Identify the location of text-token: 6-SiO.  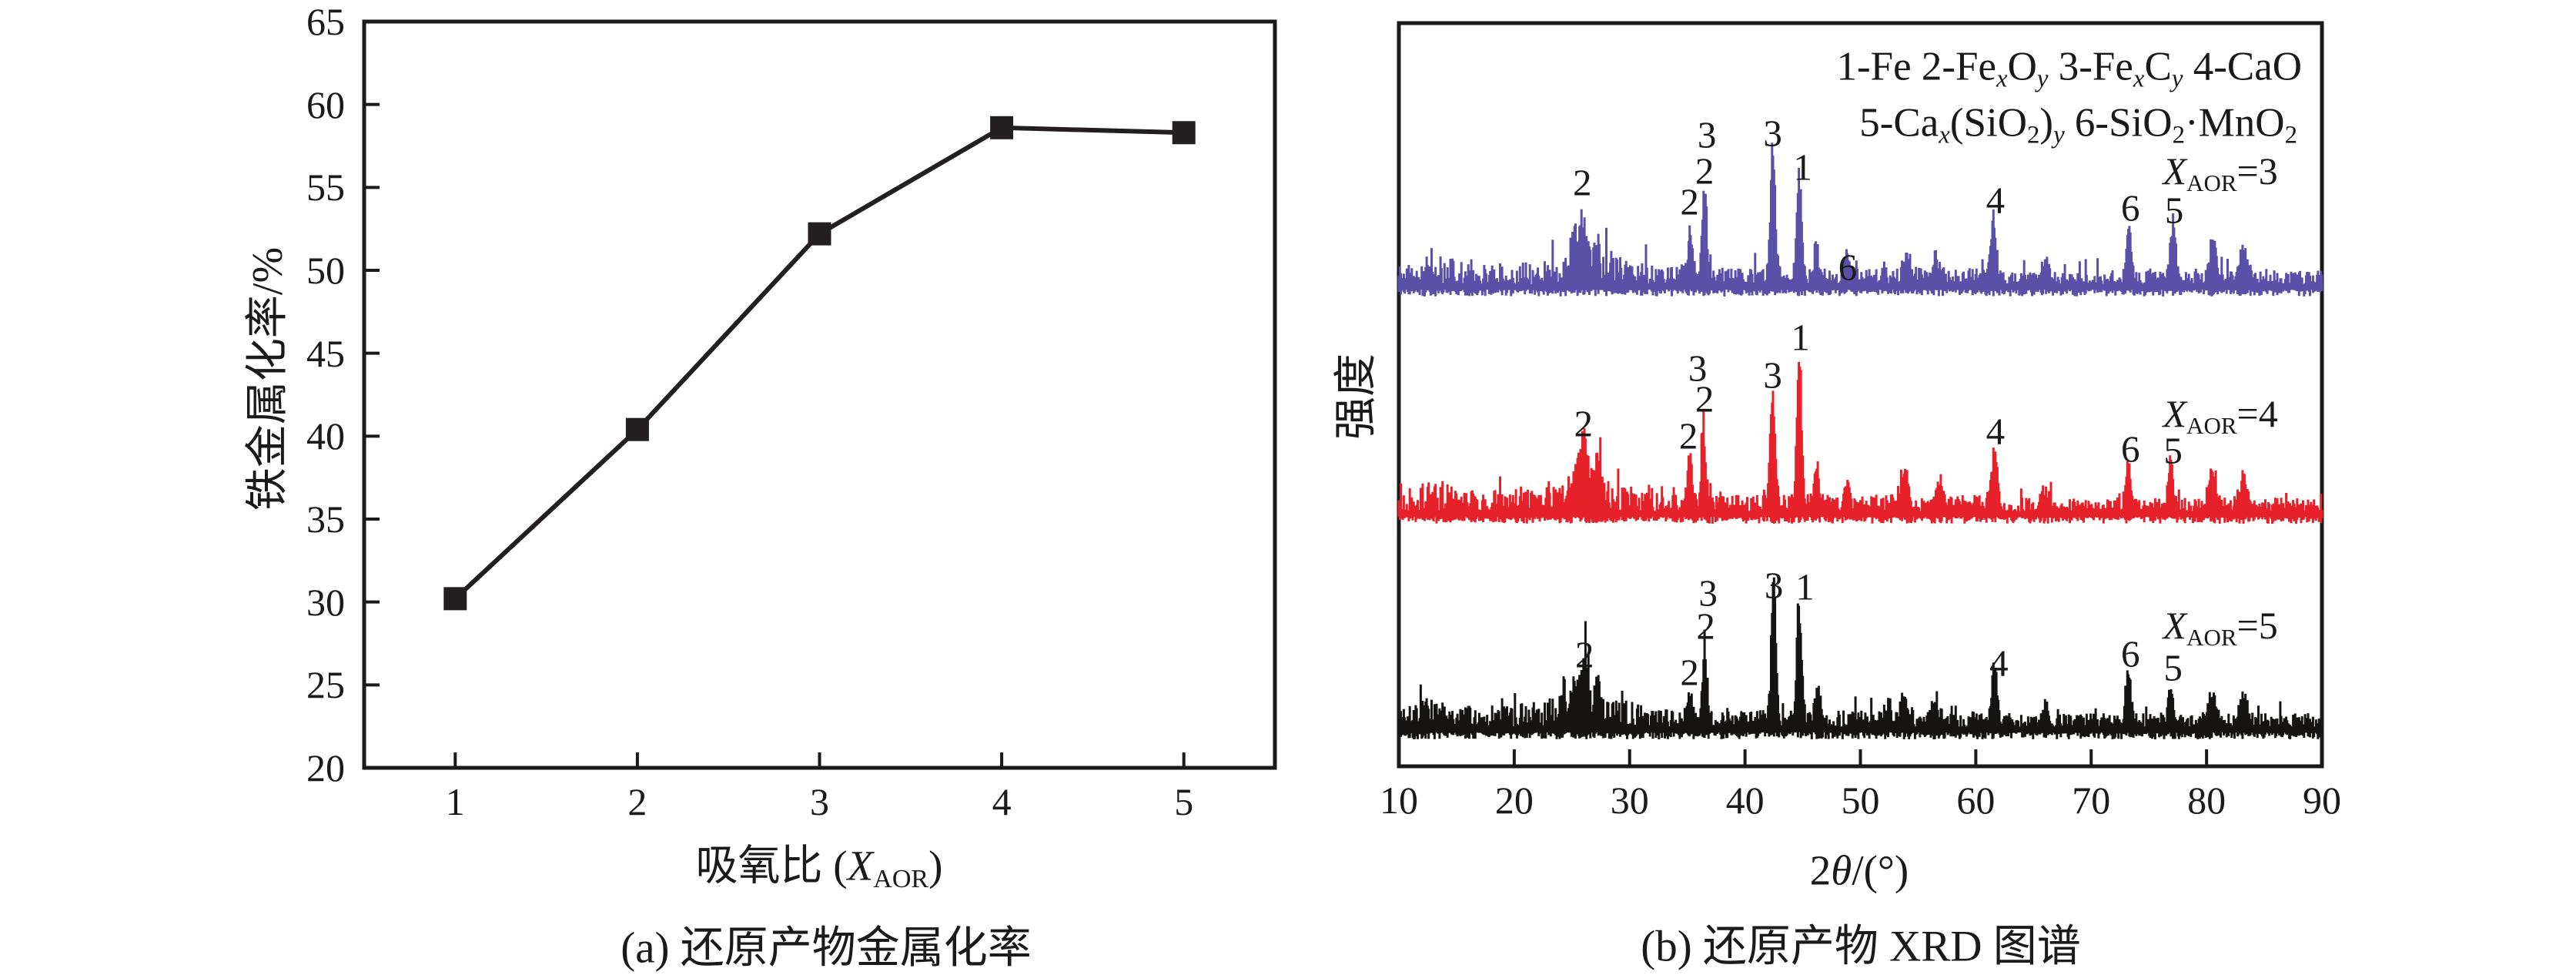
(2119, 123).